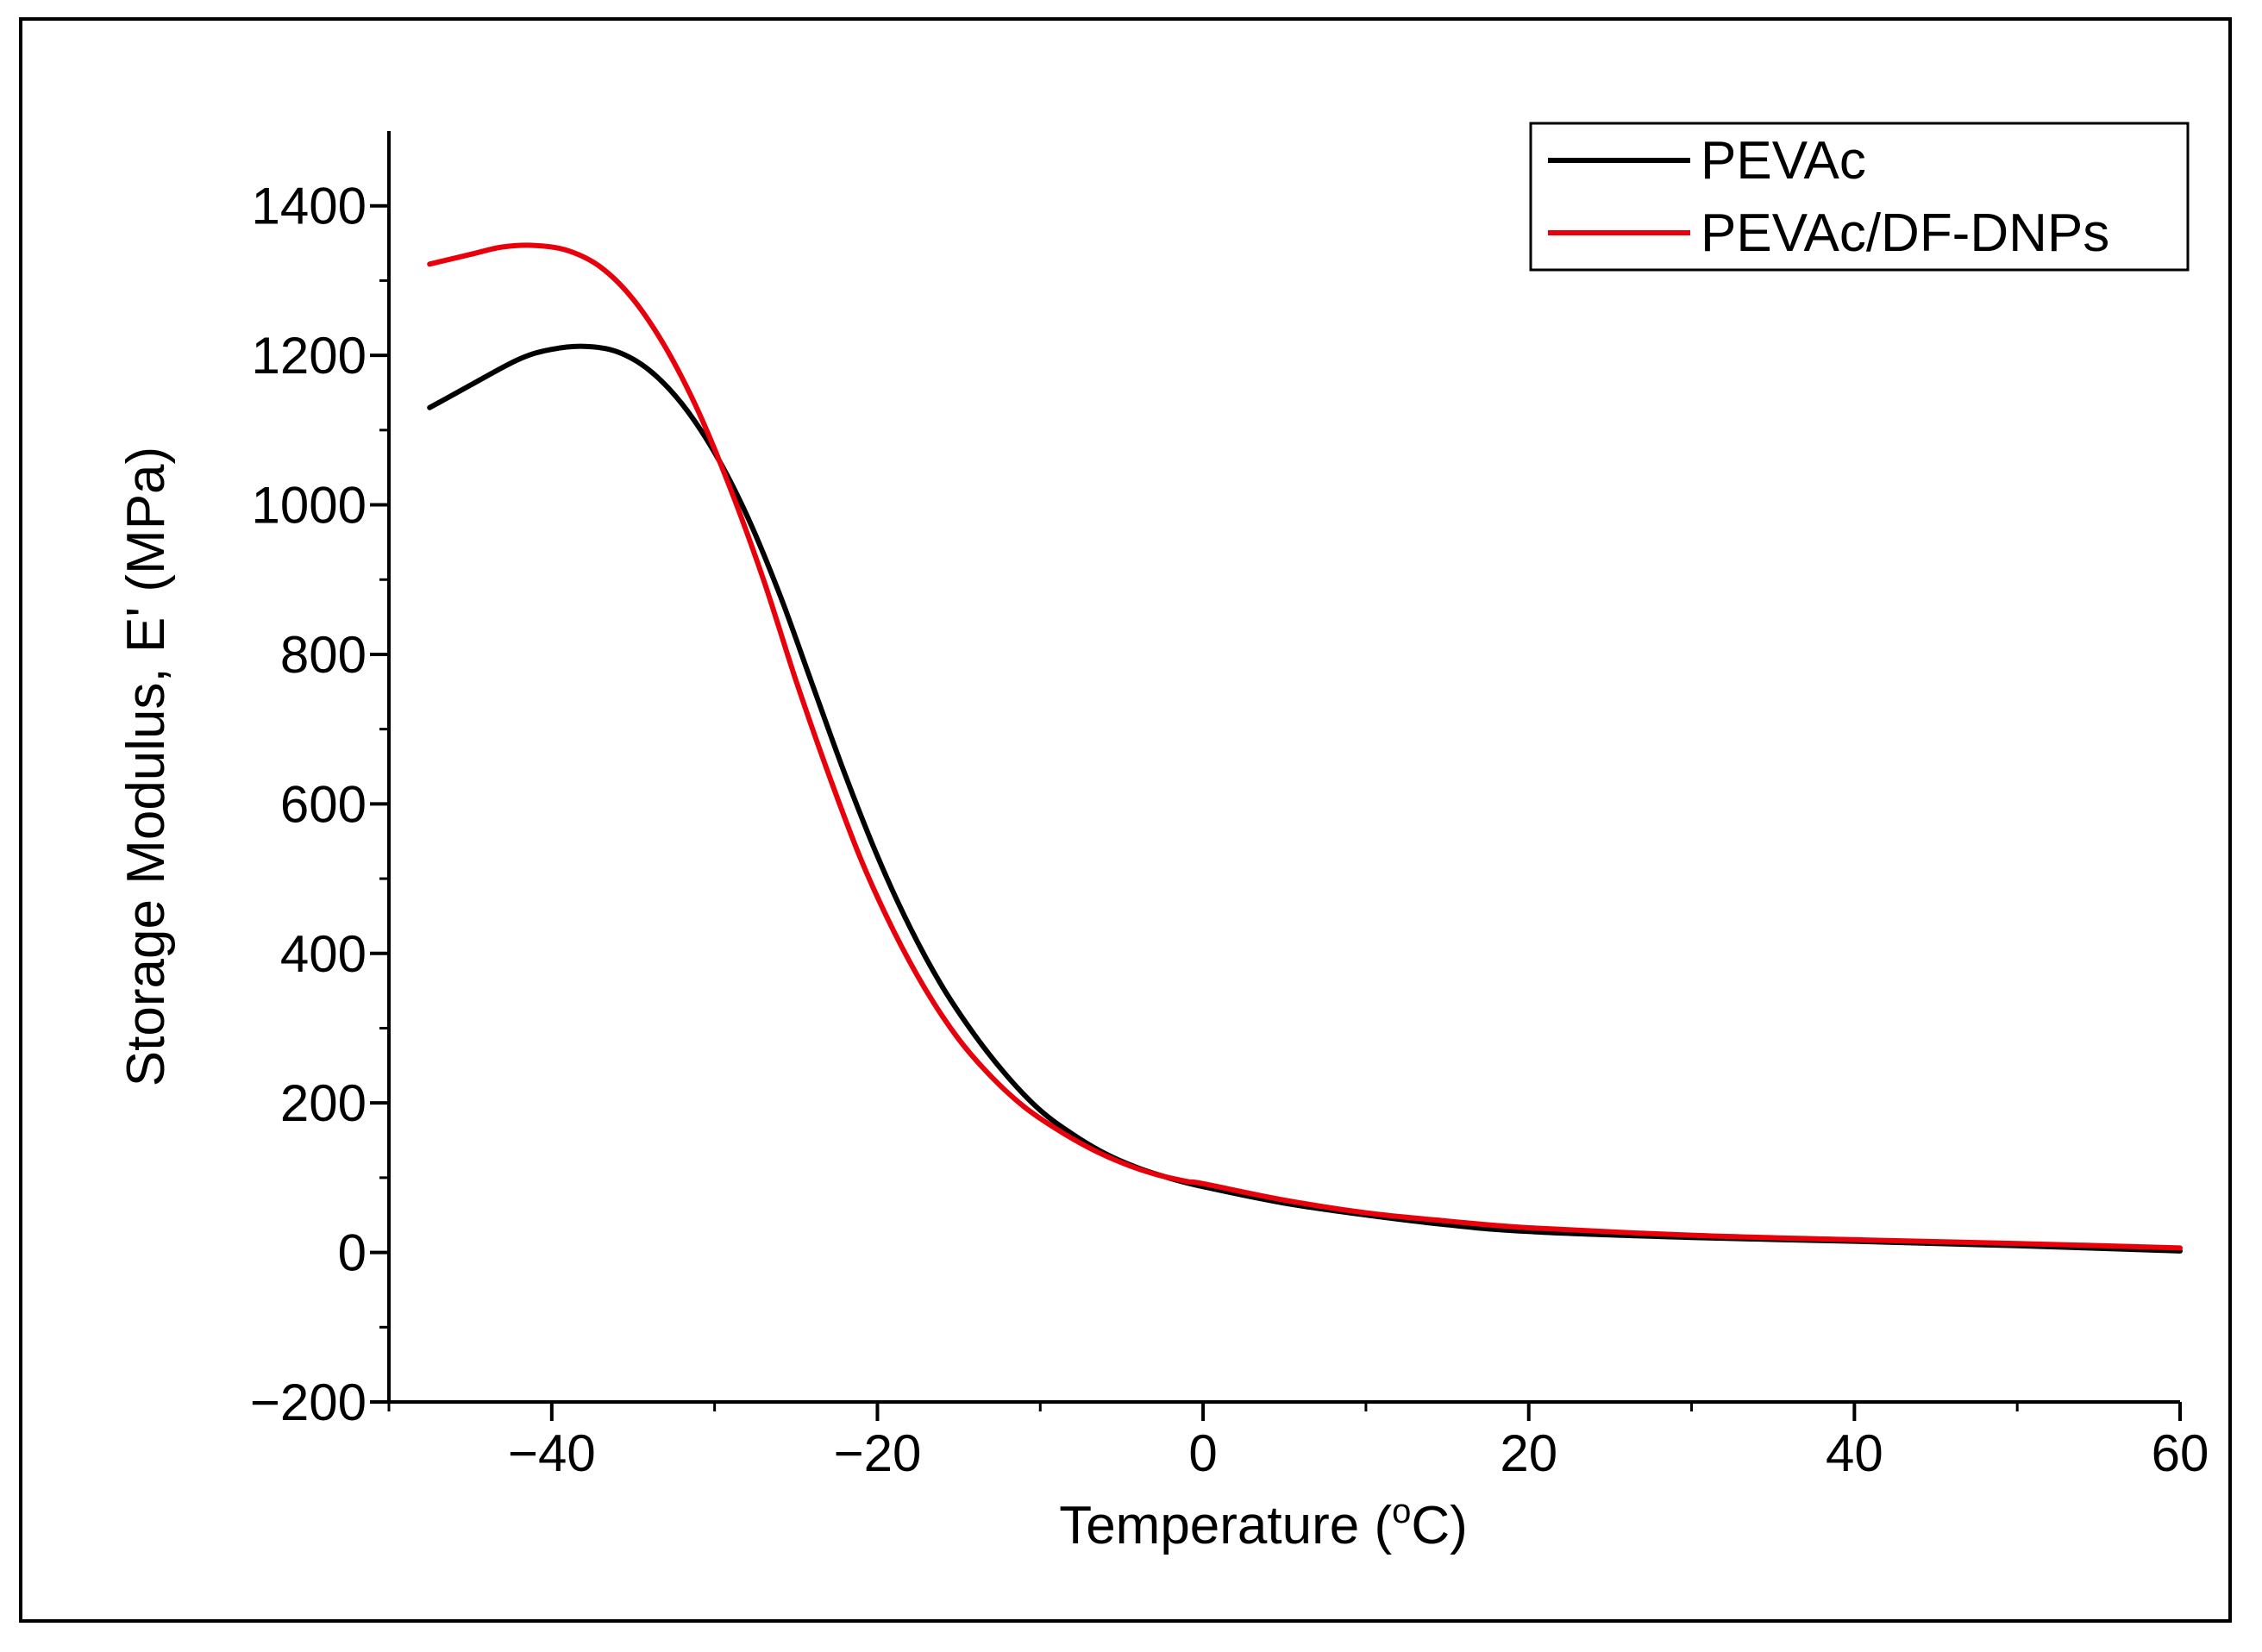 This screenshot has width=2262, height=1652. What do you see at coordinates (2180, 1453) in the screenshot?
I see `x-tick-label: 60` at bounding box center [2180, 1453].